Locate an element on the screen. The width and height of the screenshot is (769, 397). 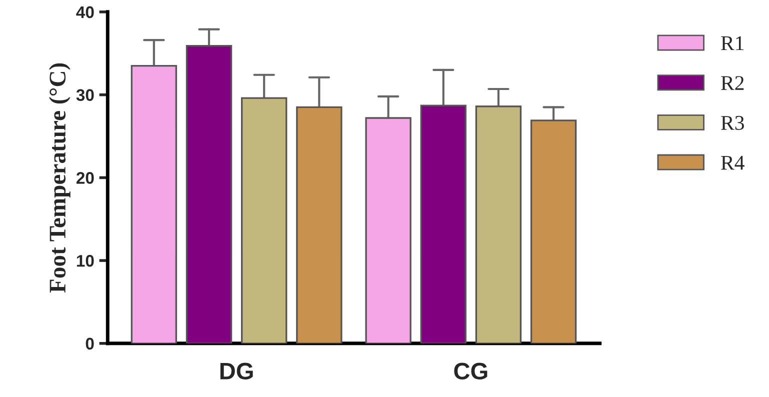
legend-label: R3 is located at coordinates (732, 123).